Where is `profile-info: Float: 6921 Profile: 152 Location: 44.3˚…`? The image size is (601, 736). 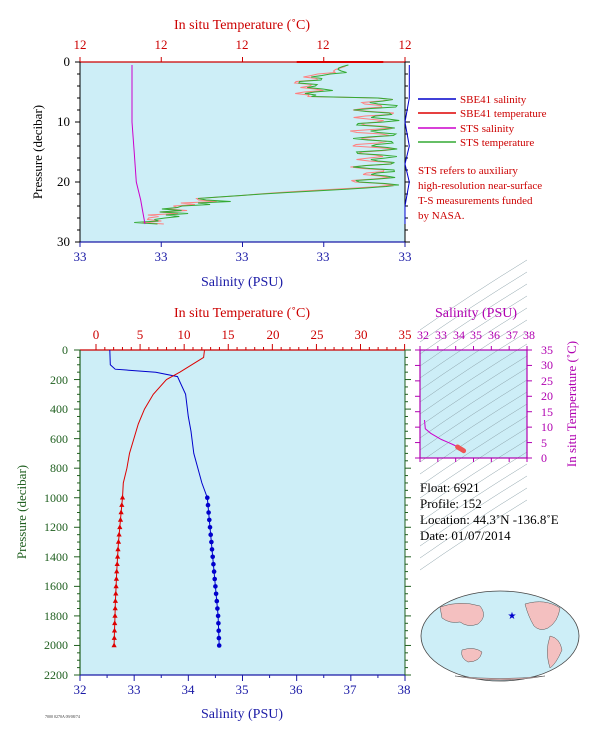 profile-info: Float: 6921 Profile: 152 Location: 44.3˚… is located at coordinates (489, 511).